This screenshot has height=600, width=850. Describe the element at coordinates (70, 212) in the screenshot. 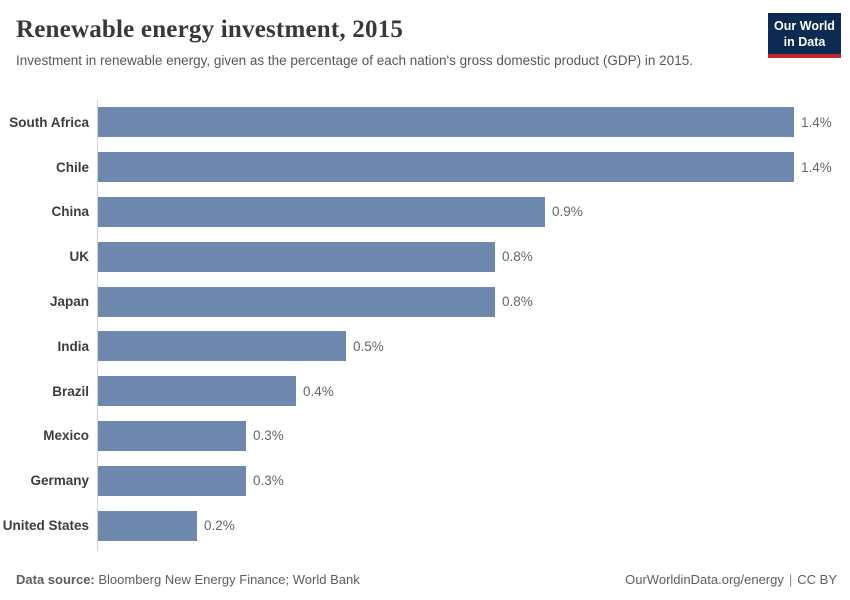

I see `category-label: China` at that location.